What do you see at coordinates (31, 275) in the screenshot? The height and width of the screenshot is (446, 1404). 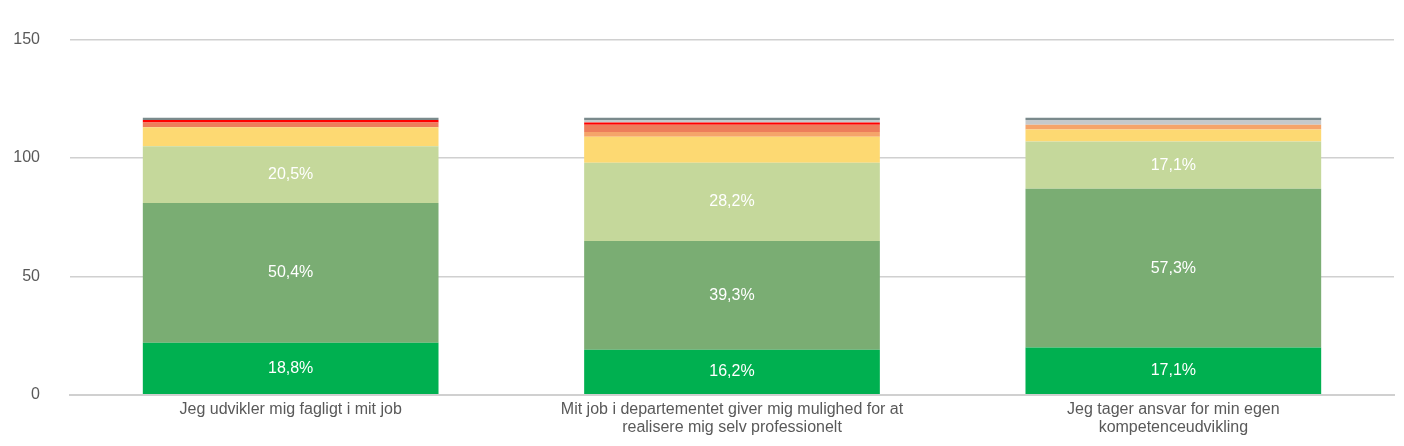 I see `y-tick-label: 50` at bounding box center [31, 275].